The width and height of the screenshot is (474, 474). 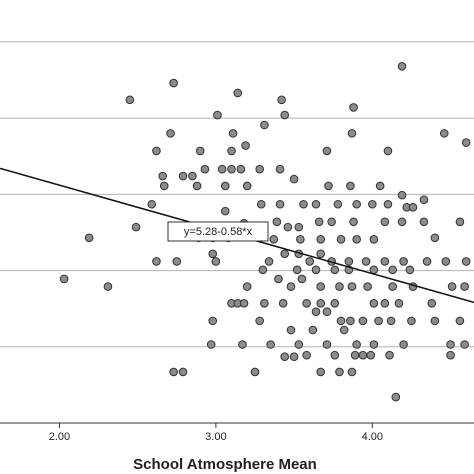 I want to click on x-tick-label: 3.00, so click(x=215, y=437).